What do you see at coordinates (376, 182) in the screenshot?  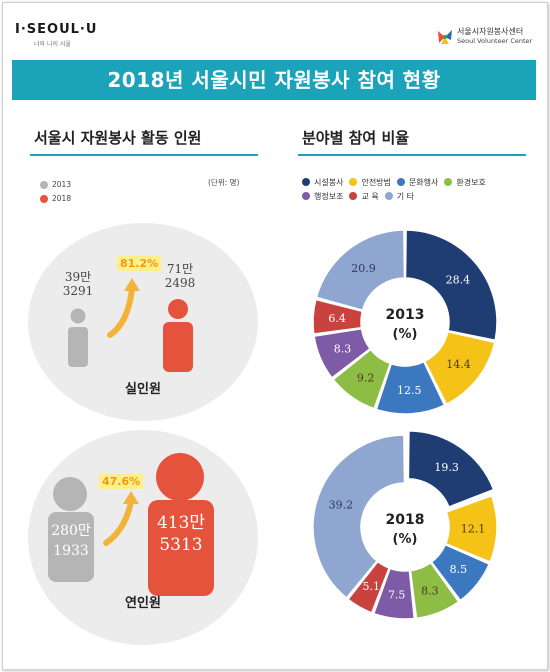 I see `legend-label: 안전방범` at bounding box center [376, 182].